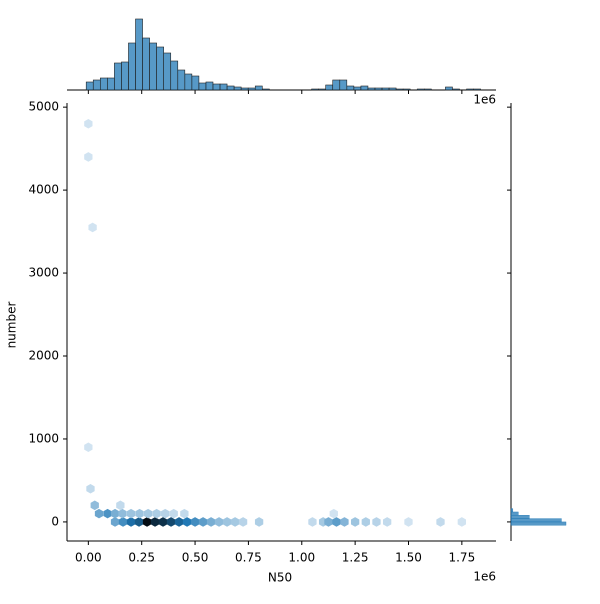 This screenshot has width=600, height=604. Describe the element at coordinates (43, 273) in the screenshot. I see `y-tick-label: 3000` at that location.